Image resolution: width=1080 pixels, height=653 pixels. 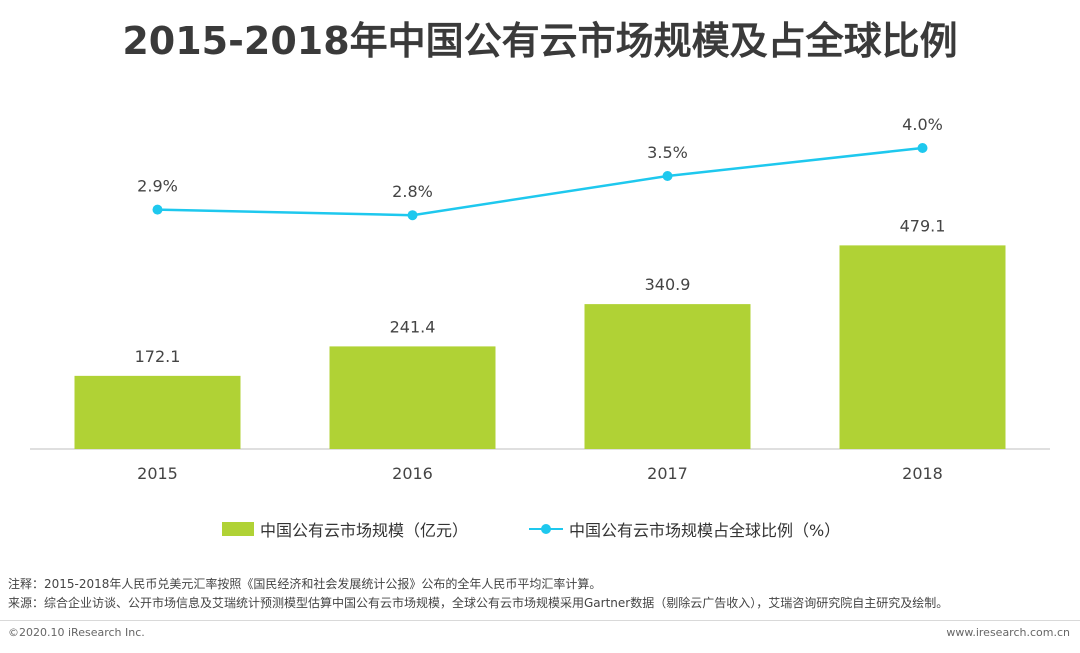 I want to click on line-value-label: 4.0%, so click(x=922, y=124).